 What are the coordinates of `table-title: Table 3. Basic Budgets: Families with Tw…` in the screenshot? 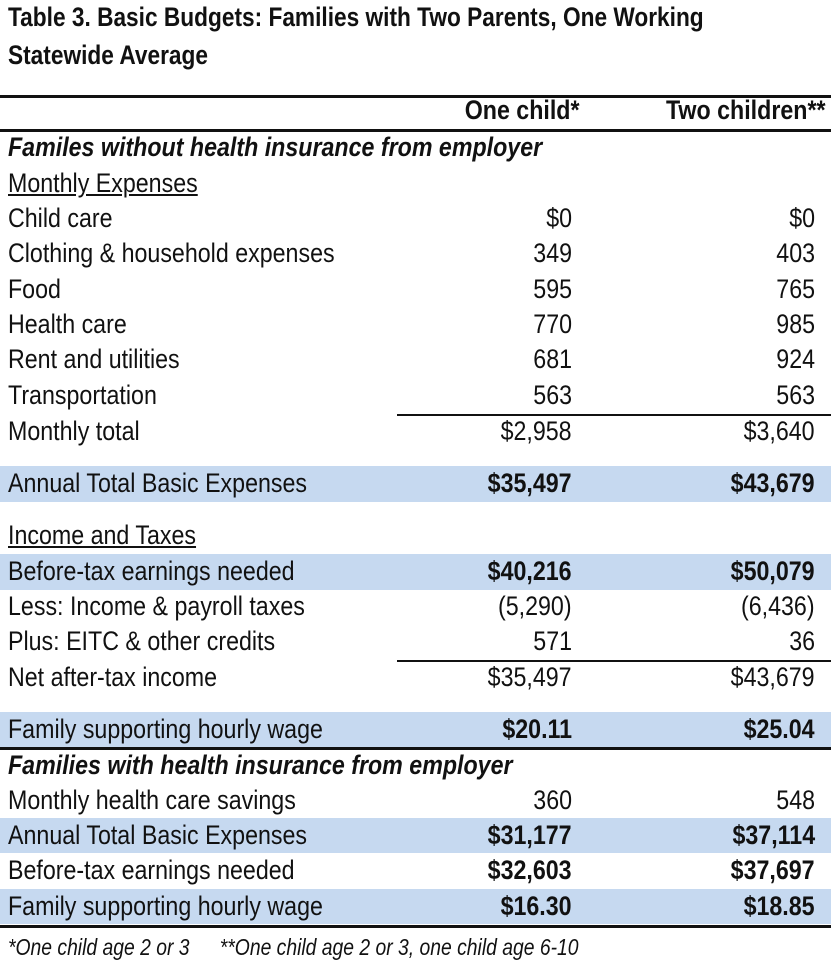 It's located at (356, 17).